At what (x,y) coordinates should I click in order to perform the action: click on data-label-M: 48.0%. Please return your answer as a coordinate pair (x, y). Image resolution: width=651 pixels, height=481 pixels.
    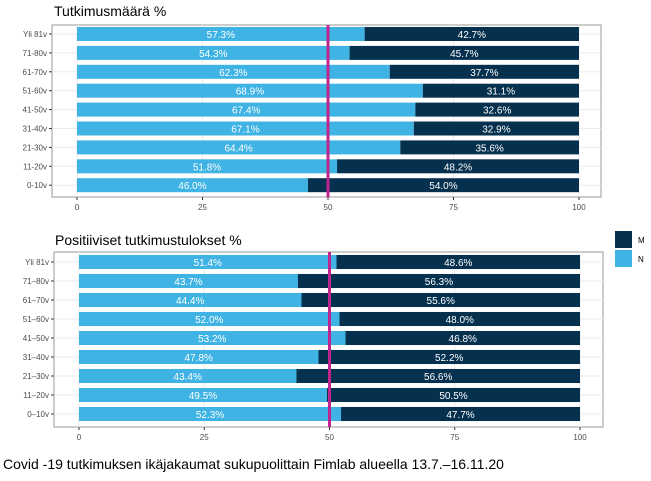
    Looking at the image, I should click on (460, 320).